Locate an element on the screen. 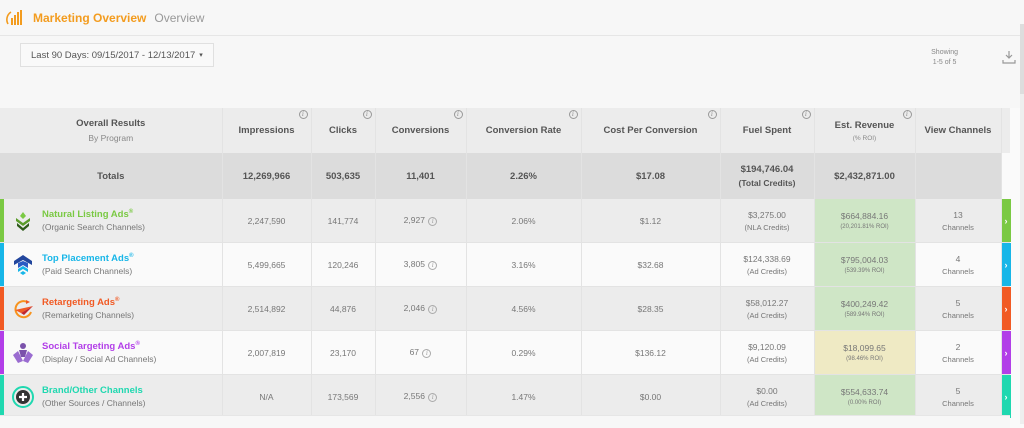 This screenshot has height=428, width=1024. cost-per-conversion-cell: $1.12 is located at coordinates (651, 221).